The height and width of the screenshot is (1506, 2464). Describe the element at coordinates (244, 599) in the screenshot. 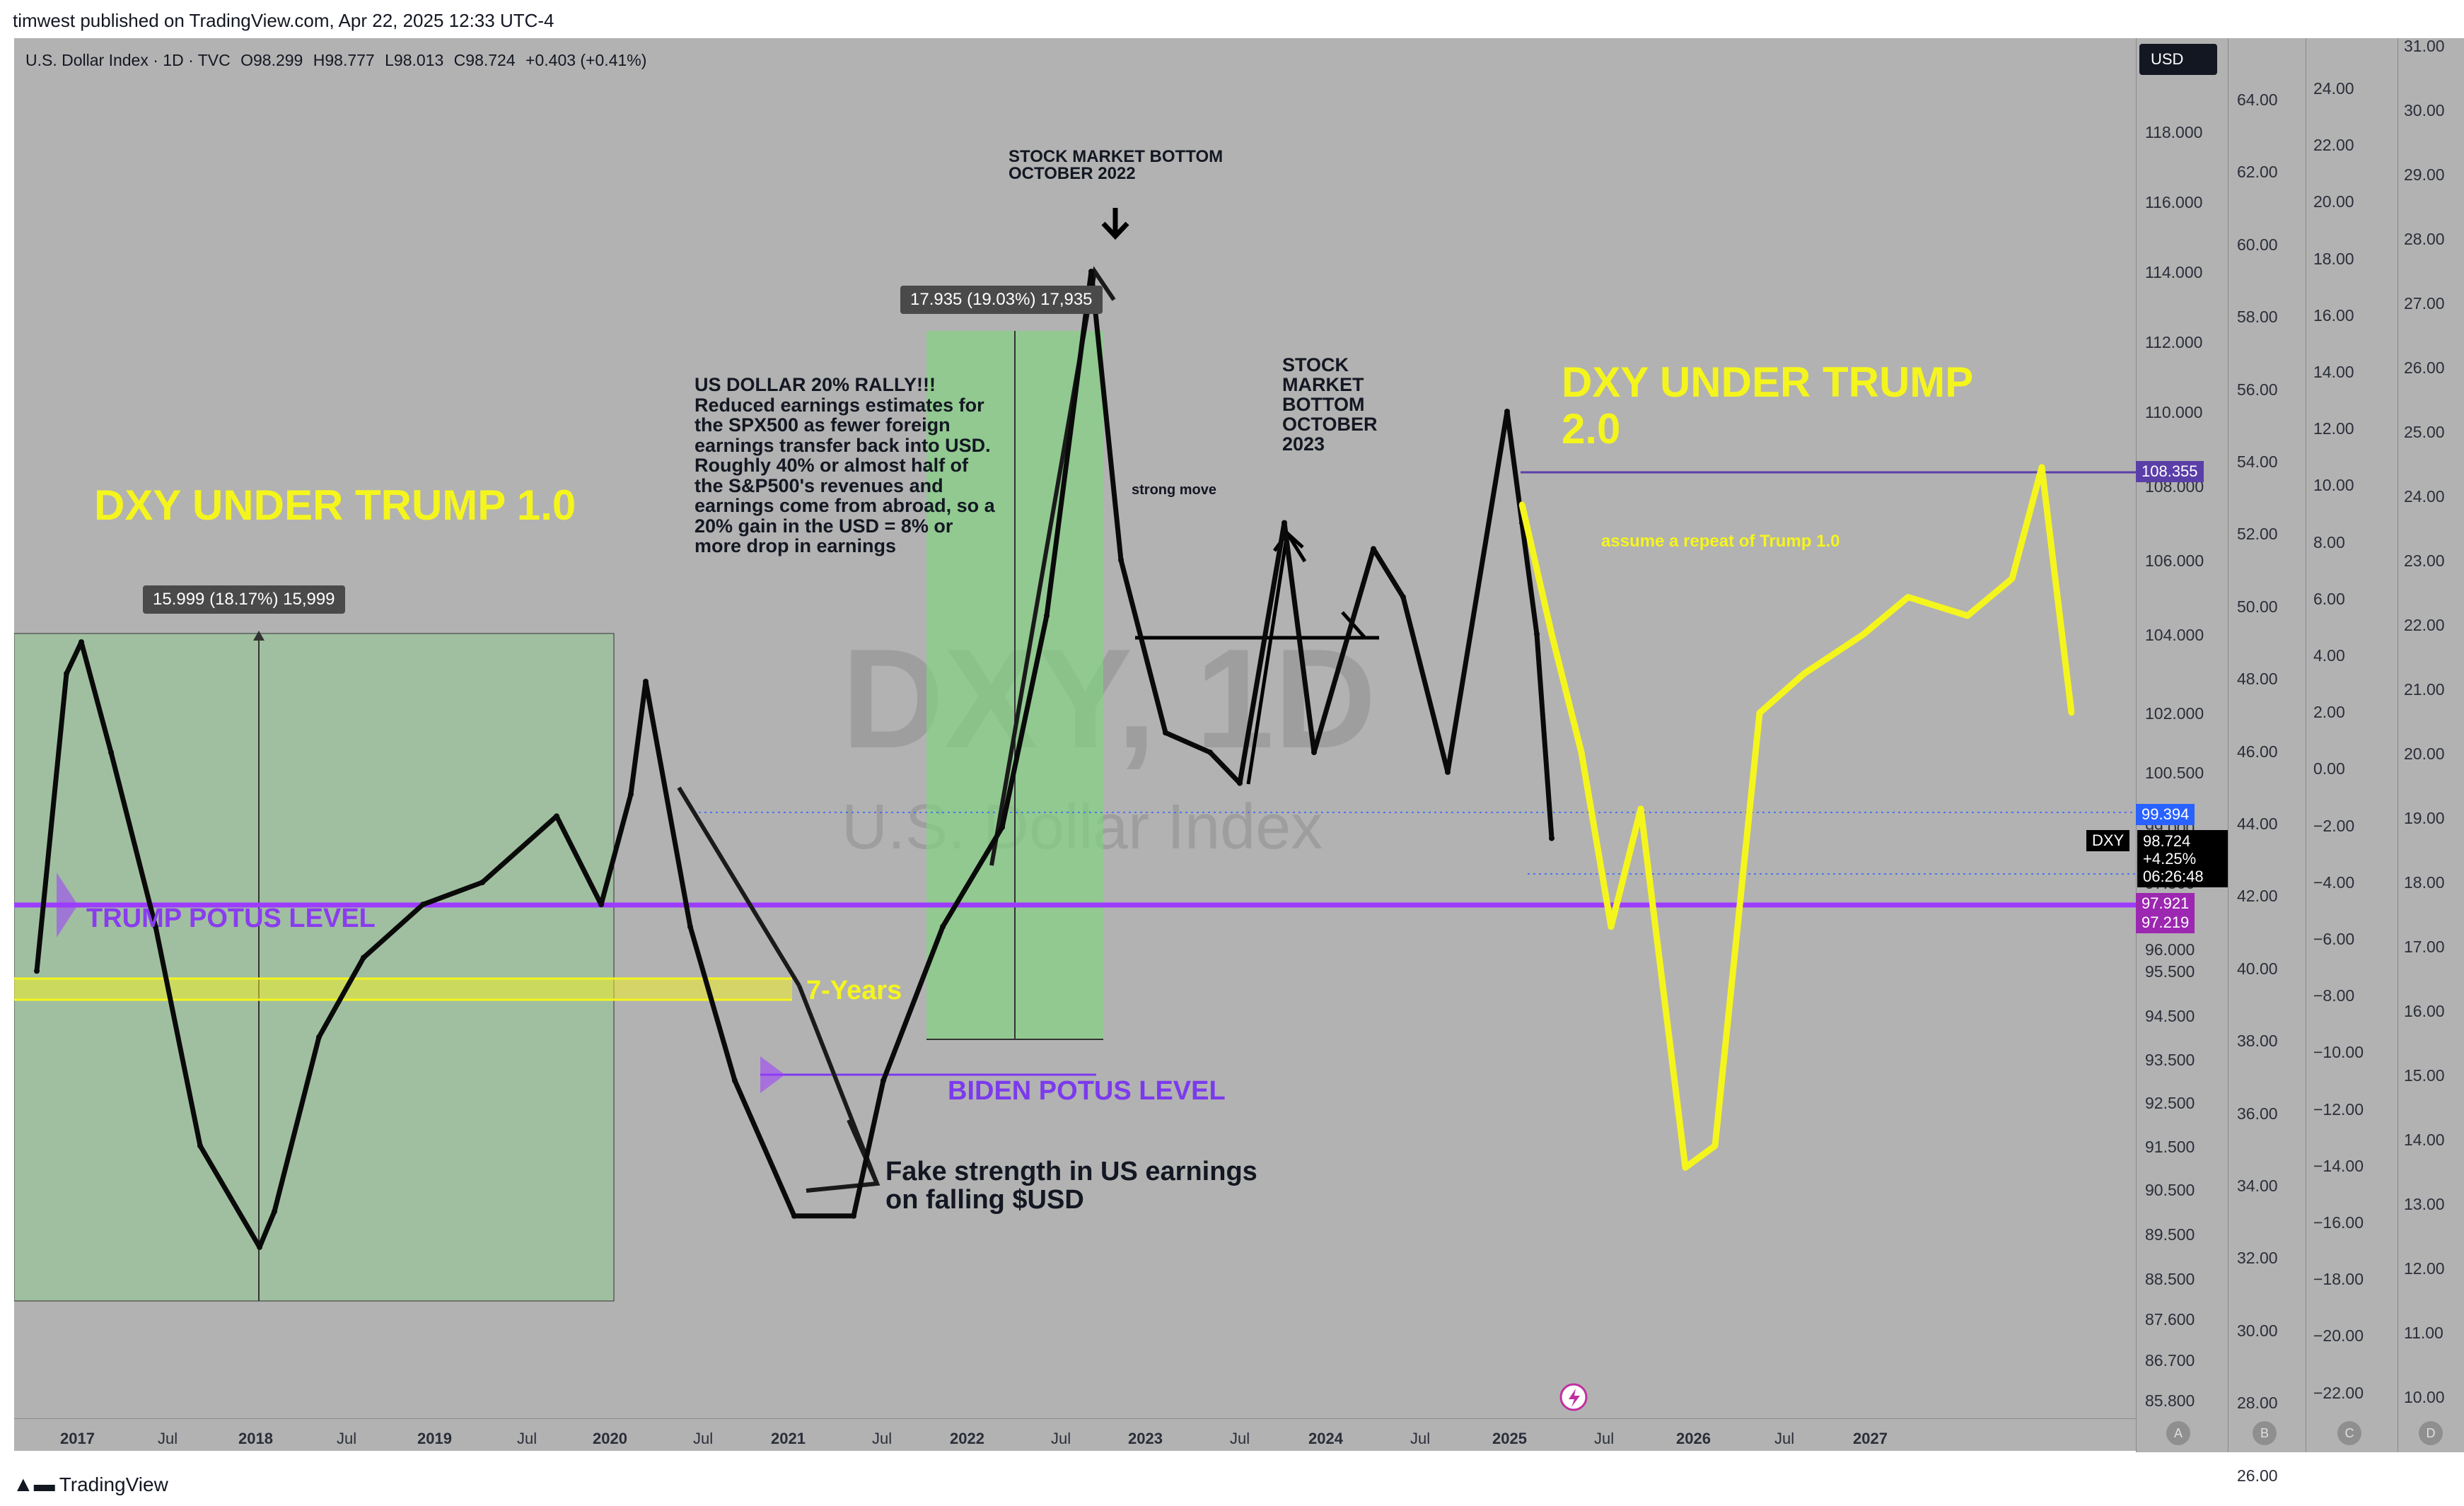

I see `measure-trump1: 15.999 (18.17%) 15,999` at that location.